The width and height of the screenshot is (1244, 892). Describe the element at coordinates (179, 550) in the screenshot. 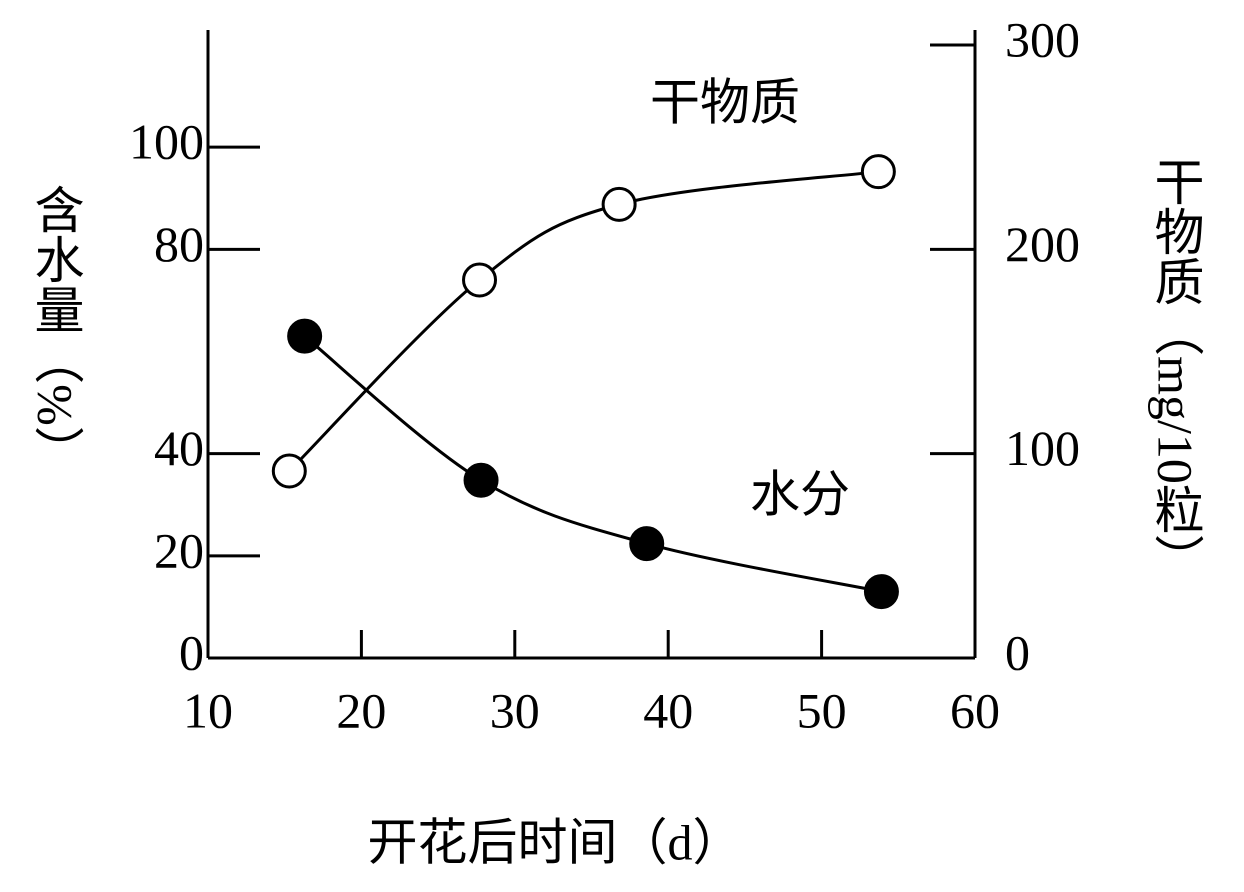

I see `y-tick-label: 20` at that location.